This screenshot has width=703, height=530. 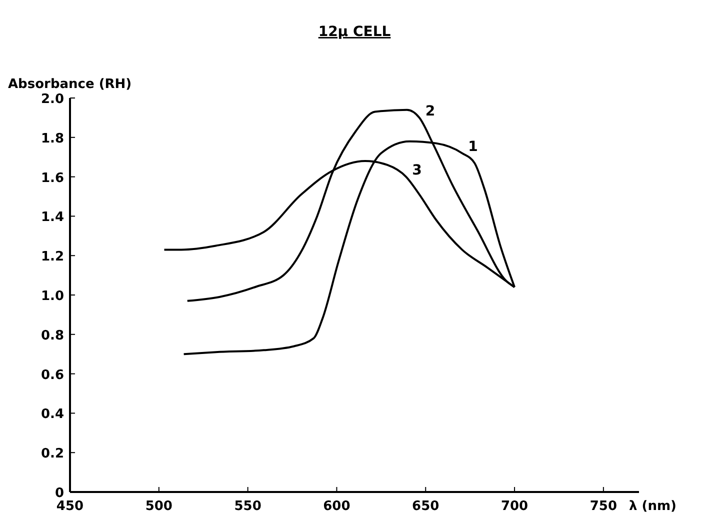 I want to click on y-tick-label: 1.8, so click(x=52, y=138).